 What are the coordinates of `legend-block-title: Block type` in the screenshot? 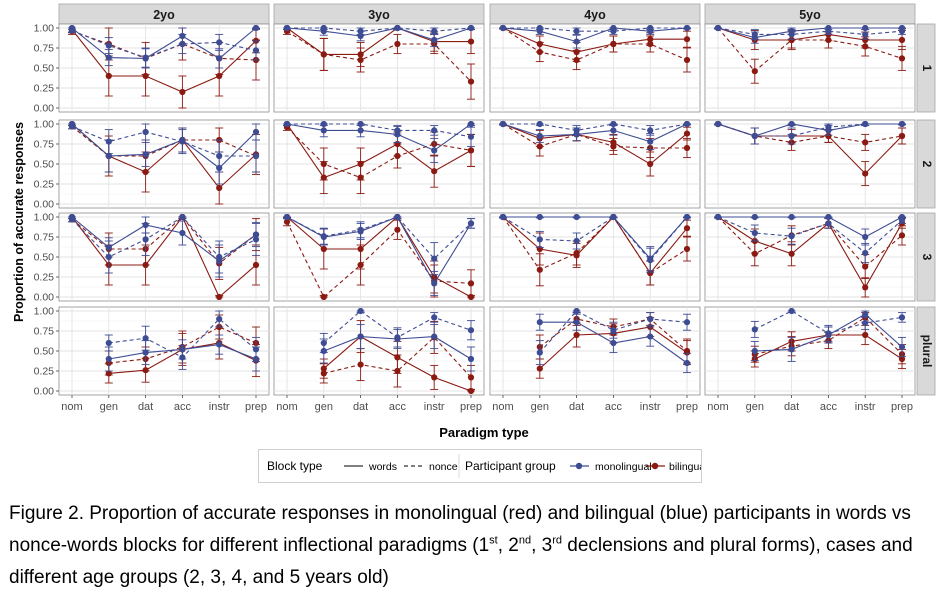 It's located at (295, 466).